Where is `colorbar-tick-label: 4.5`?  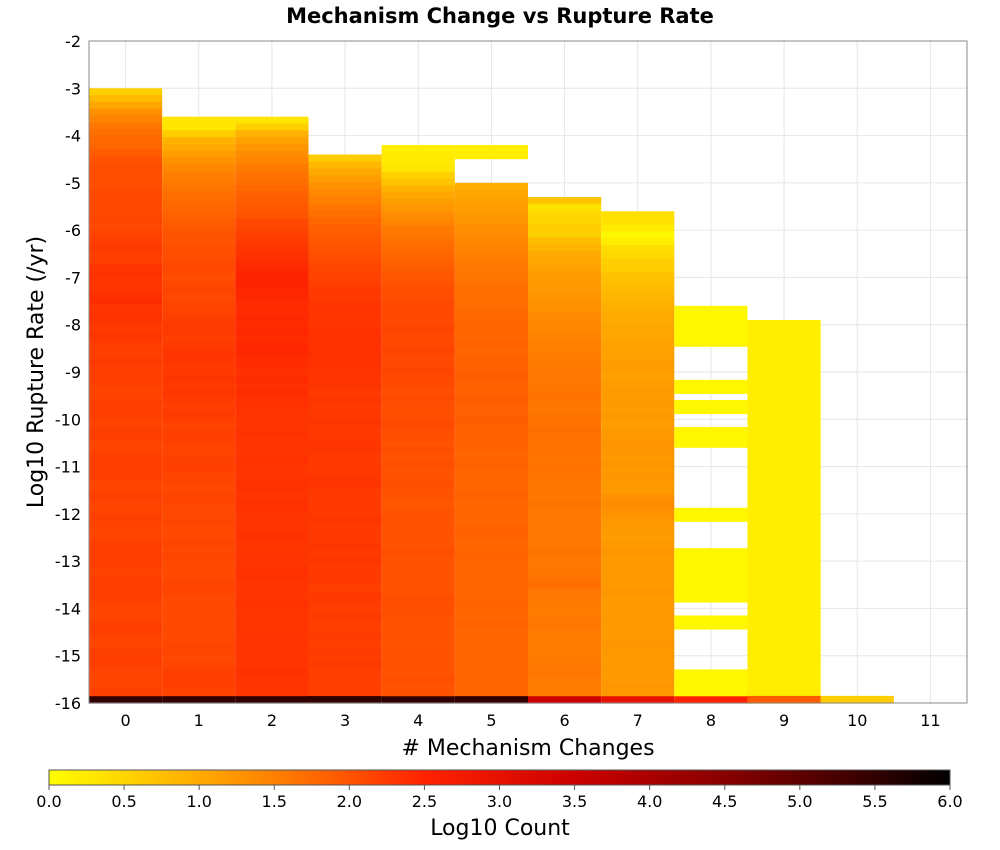
colorbar-tick-label: 4.5 is located at coordinates (724, 801).